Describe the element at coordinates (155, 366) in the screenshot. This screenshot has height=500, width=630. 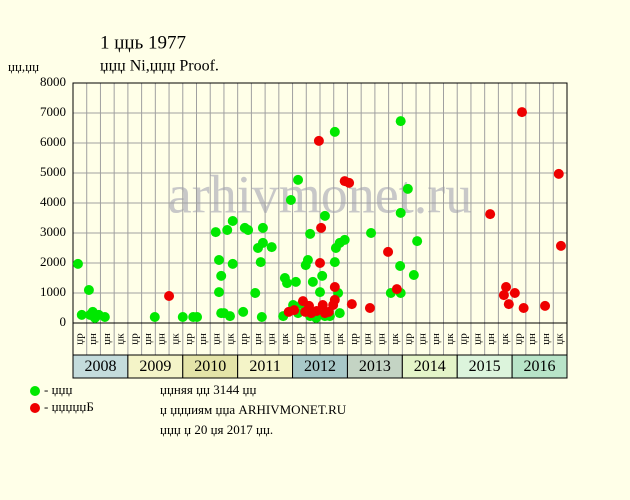
I see `year-label: 2009` at that location.